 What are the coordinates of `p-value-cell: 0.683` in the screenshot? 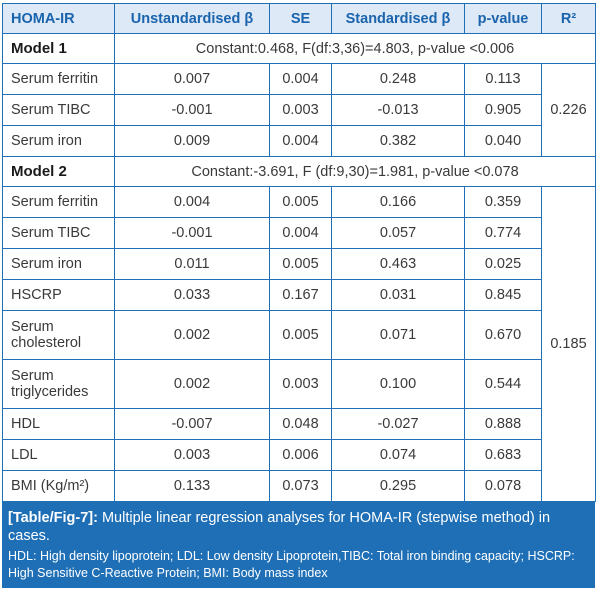 It's located at (503, 455).